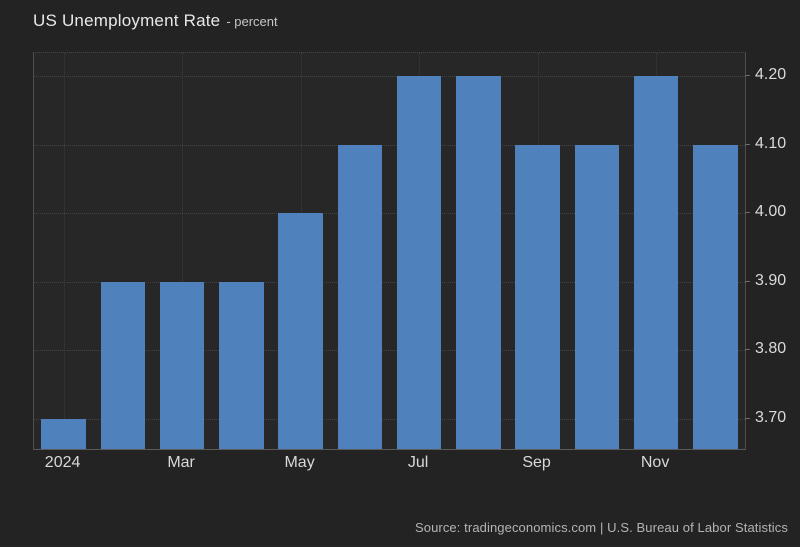 The image size is (800, 547). What do you see at coordinates (181, 462) in the screenshot?
I see `x-tick-label: Mar` at bounding box center [181, 462].